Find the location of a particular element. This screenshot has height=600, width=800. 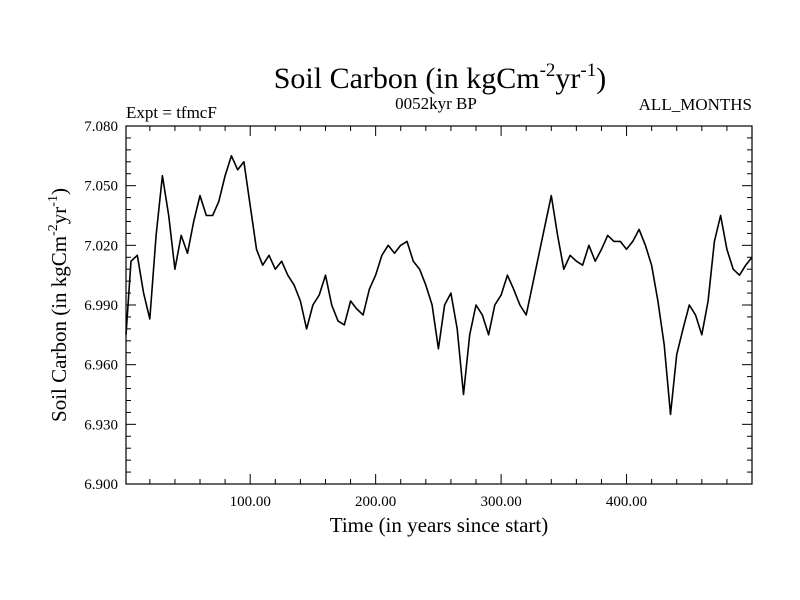

title-sup-1: -2 is located at coordinates (548, 70).